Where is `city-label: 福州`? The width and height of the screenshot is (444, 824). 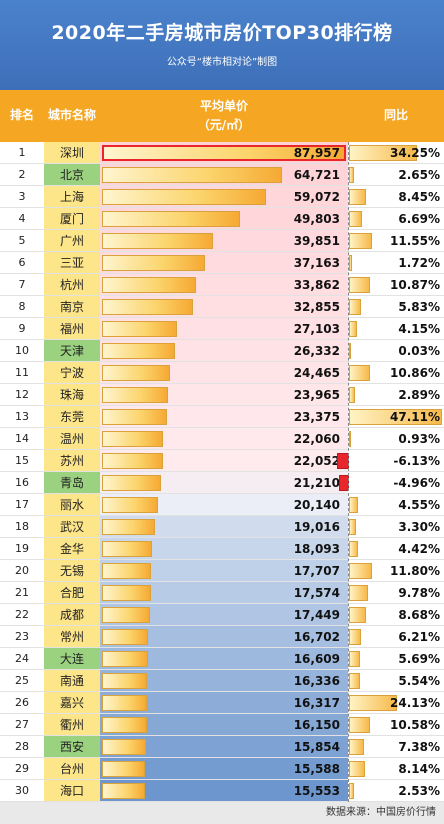 city-label: 福州 is located at coordinates (72, 329).